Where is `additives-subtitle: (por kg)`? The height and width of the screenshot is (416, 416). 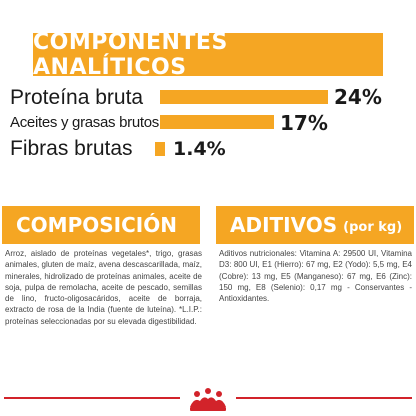
additives-subtitle: (por kg) is located at coordinates (373, 227).